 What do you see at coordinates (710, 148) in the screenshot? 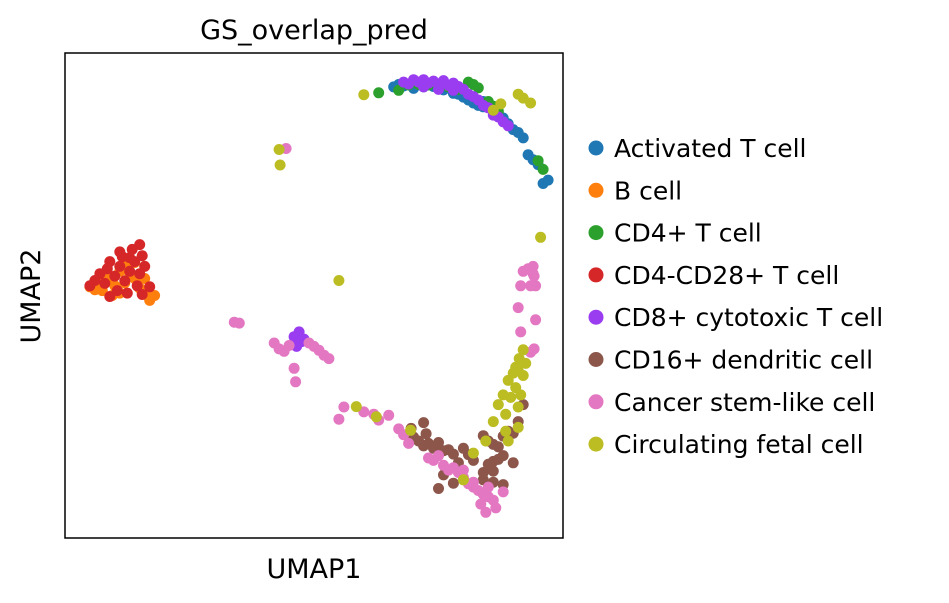
I see `legend-label-0: Activated T cell` at bounding box center [710, 148].